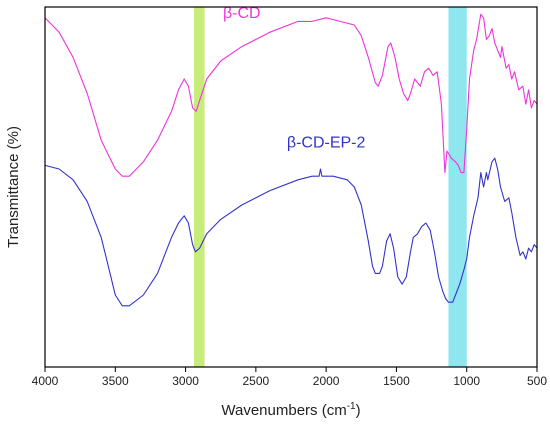  What do you see at coordinates (13, 187) in the screenshot?
I see `y-axis-title: Transmittance (%)` at bounding box center [13, 187].